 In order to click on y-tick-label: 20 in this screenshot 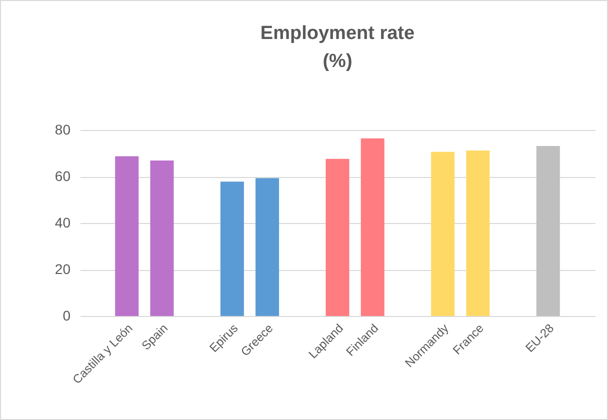, I will do `click(62, 269)`.